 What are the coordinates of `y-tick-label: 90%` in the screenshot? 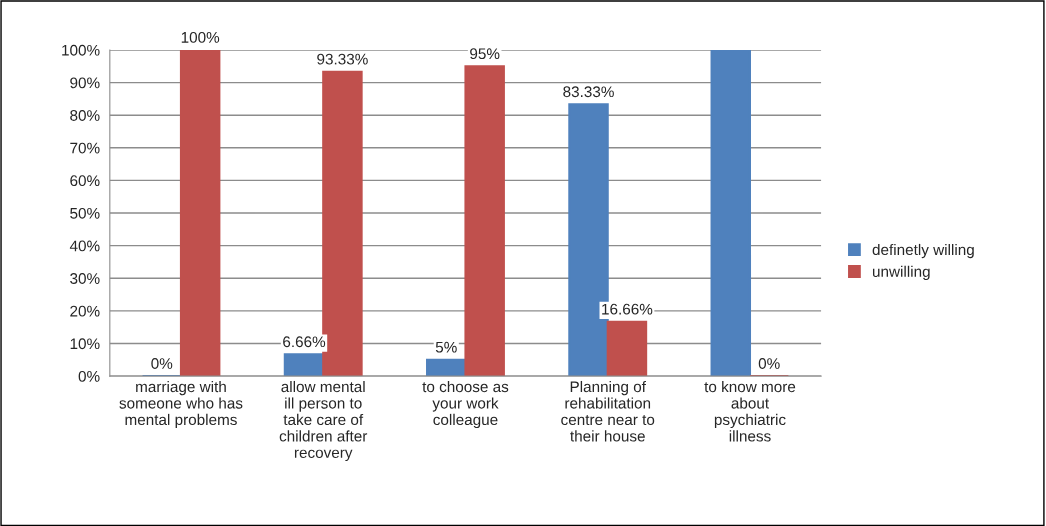 It's located at (85, 83).